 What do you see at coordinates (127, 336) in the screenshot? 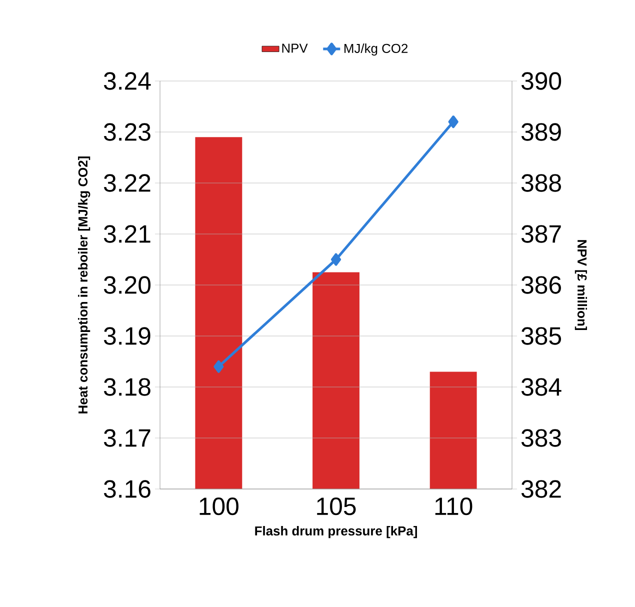
I see `y-tick-label: 3.19` at bounding box center [127, 336].